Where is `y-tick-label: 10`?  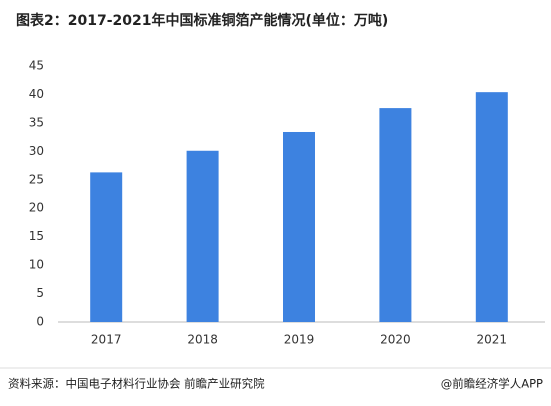 y-tick-label: 10 is located at coordinates (36, 265).